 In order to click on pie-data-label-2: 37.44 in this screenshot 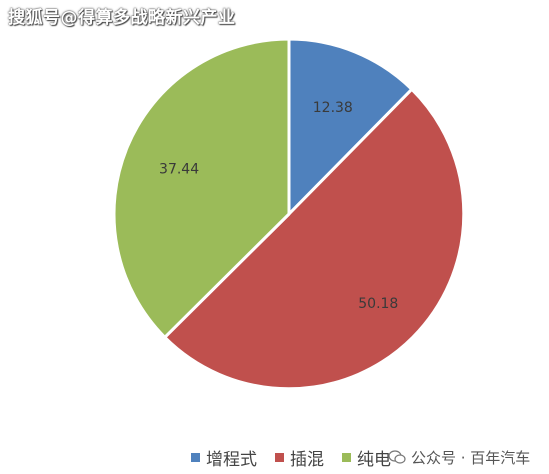, I will do `click(179, 169)`.